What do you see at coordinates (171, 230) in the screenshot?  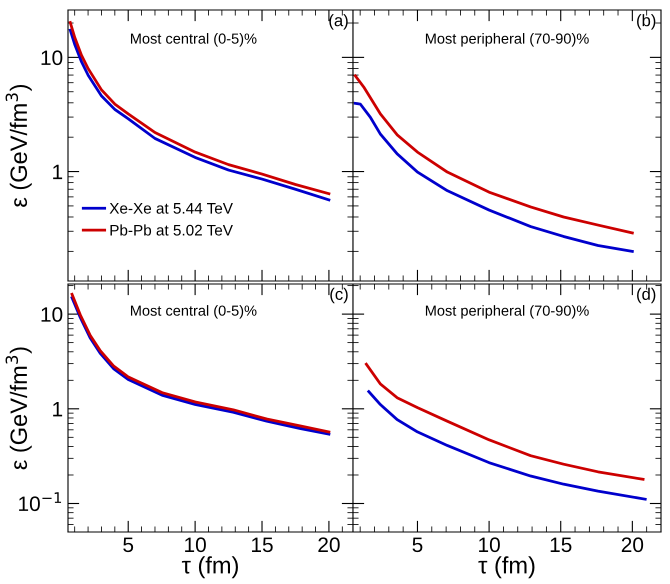 I see `legend-label: Pb-Pb at 5.02 TeV` at bounding box center [171, 230].